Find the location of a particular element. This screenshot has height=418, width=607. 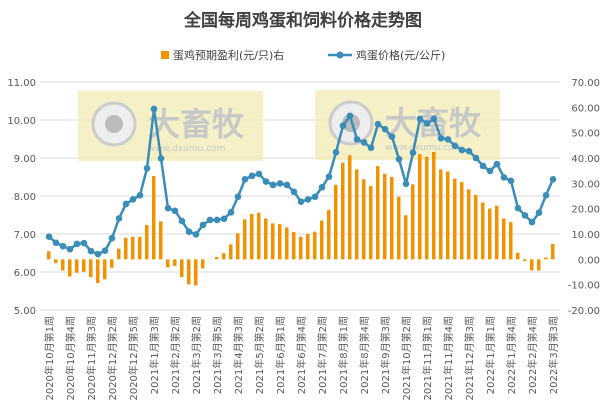

right-tick-label: -20.00 is located at coordinates (584, 311).